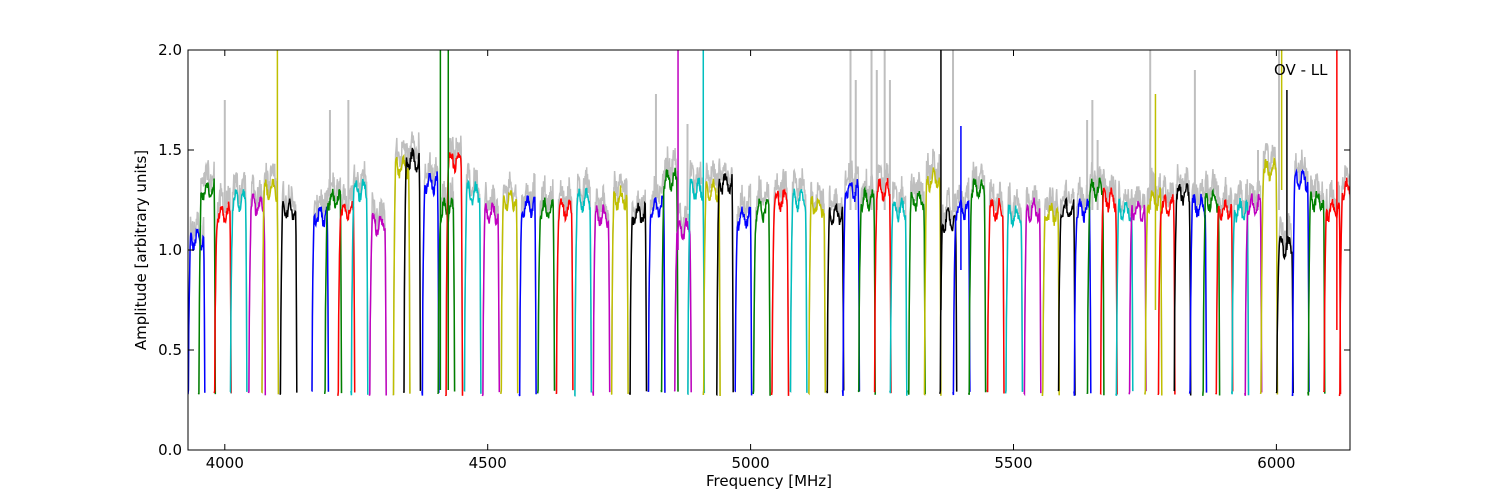  Describe the element at coordinates (1013, 463) in the screenshot. I see `x-tick-label: 5500` at that location.